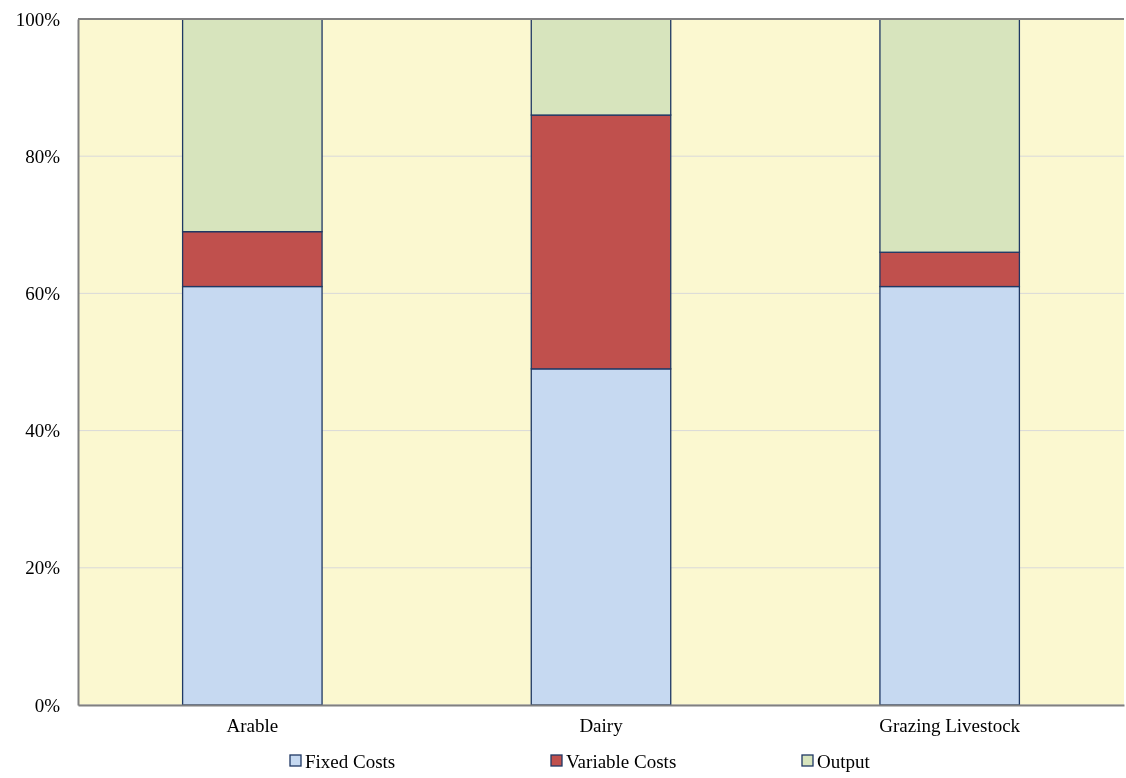 The image size is (1126, 778). Describe the element at coordinates (252, 726) in the screenshot. I see `x-tick-label: Arable` at that location.